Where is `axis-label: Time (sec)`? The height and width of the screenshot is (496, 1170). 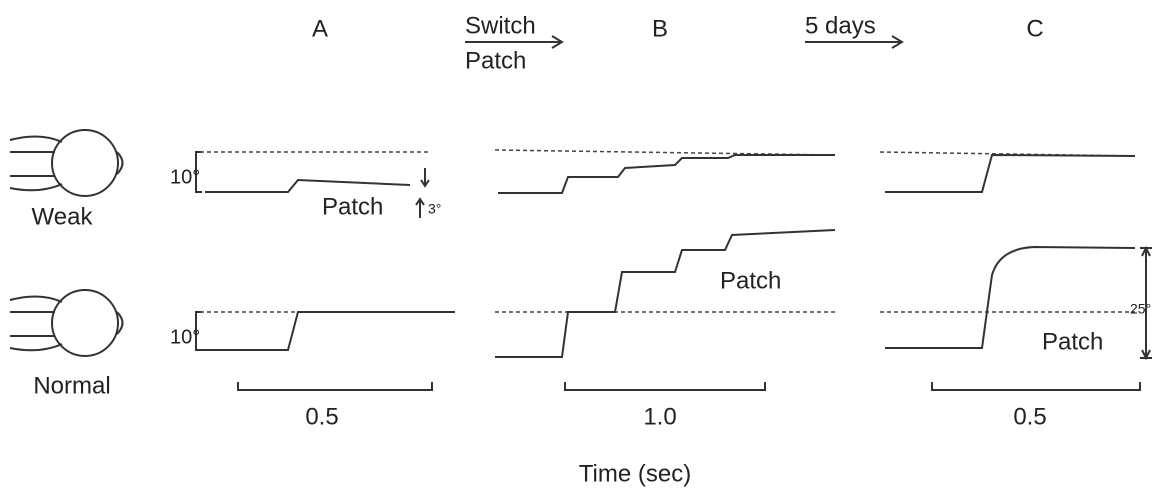
axis-label: Time (sec) is located at coordinates (635, 473).